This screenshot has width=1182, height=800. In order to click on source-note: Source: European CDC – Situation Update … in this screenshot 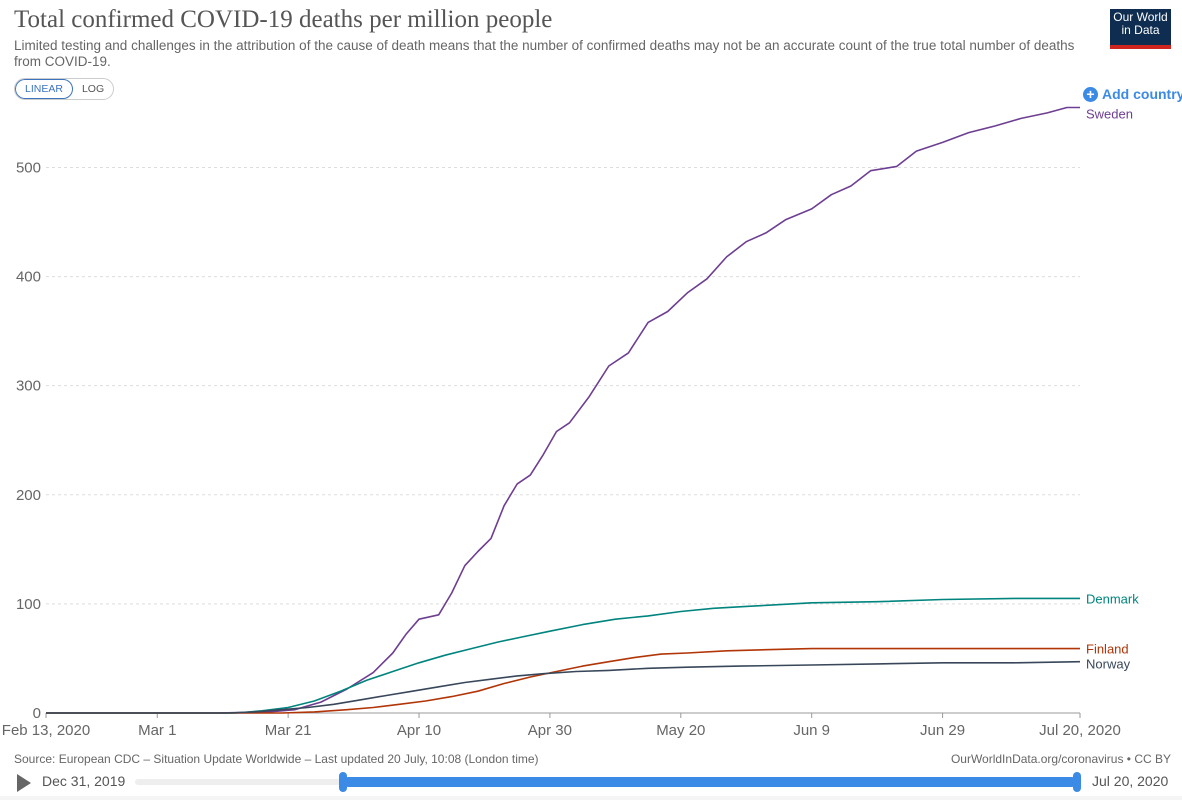, I will do `click(276, 759)`.